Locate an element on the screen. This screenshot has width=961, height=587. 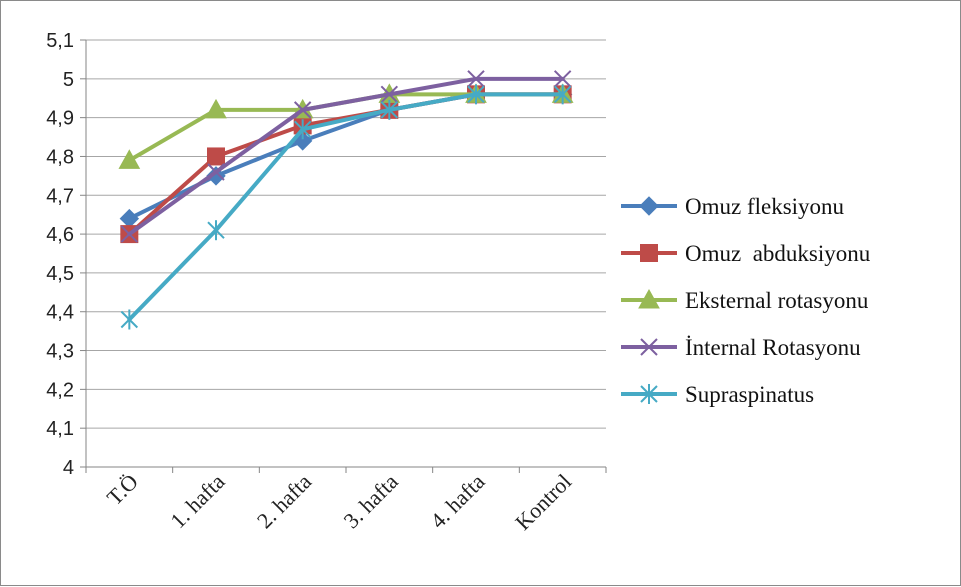
y-tick-label: 4,4 is located at coordinates (60, 313).